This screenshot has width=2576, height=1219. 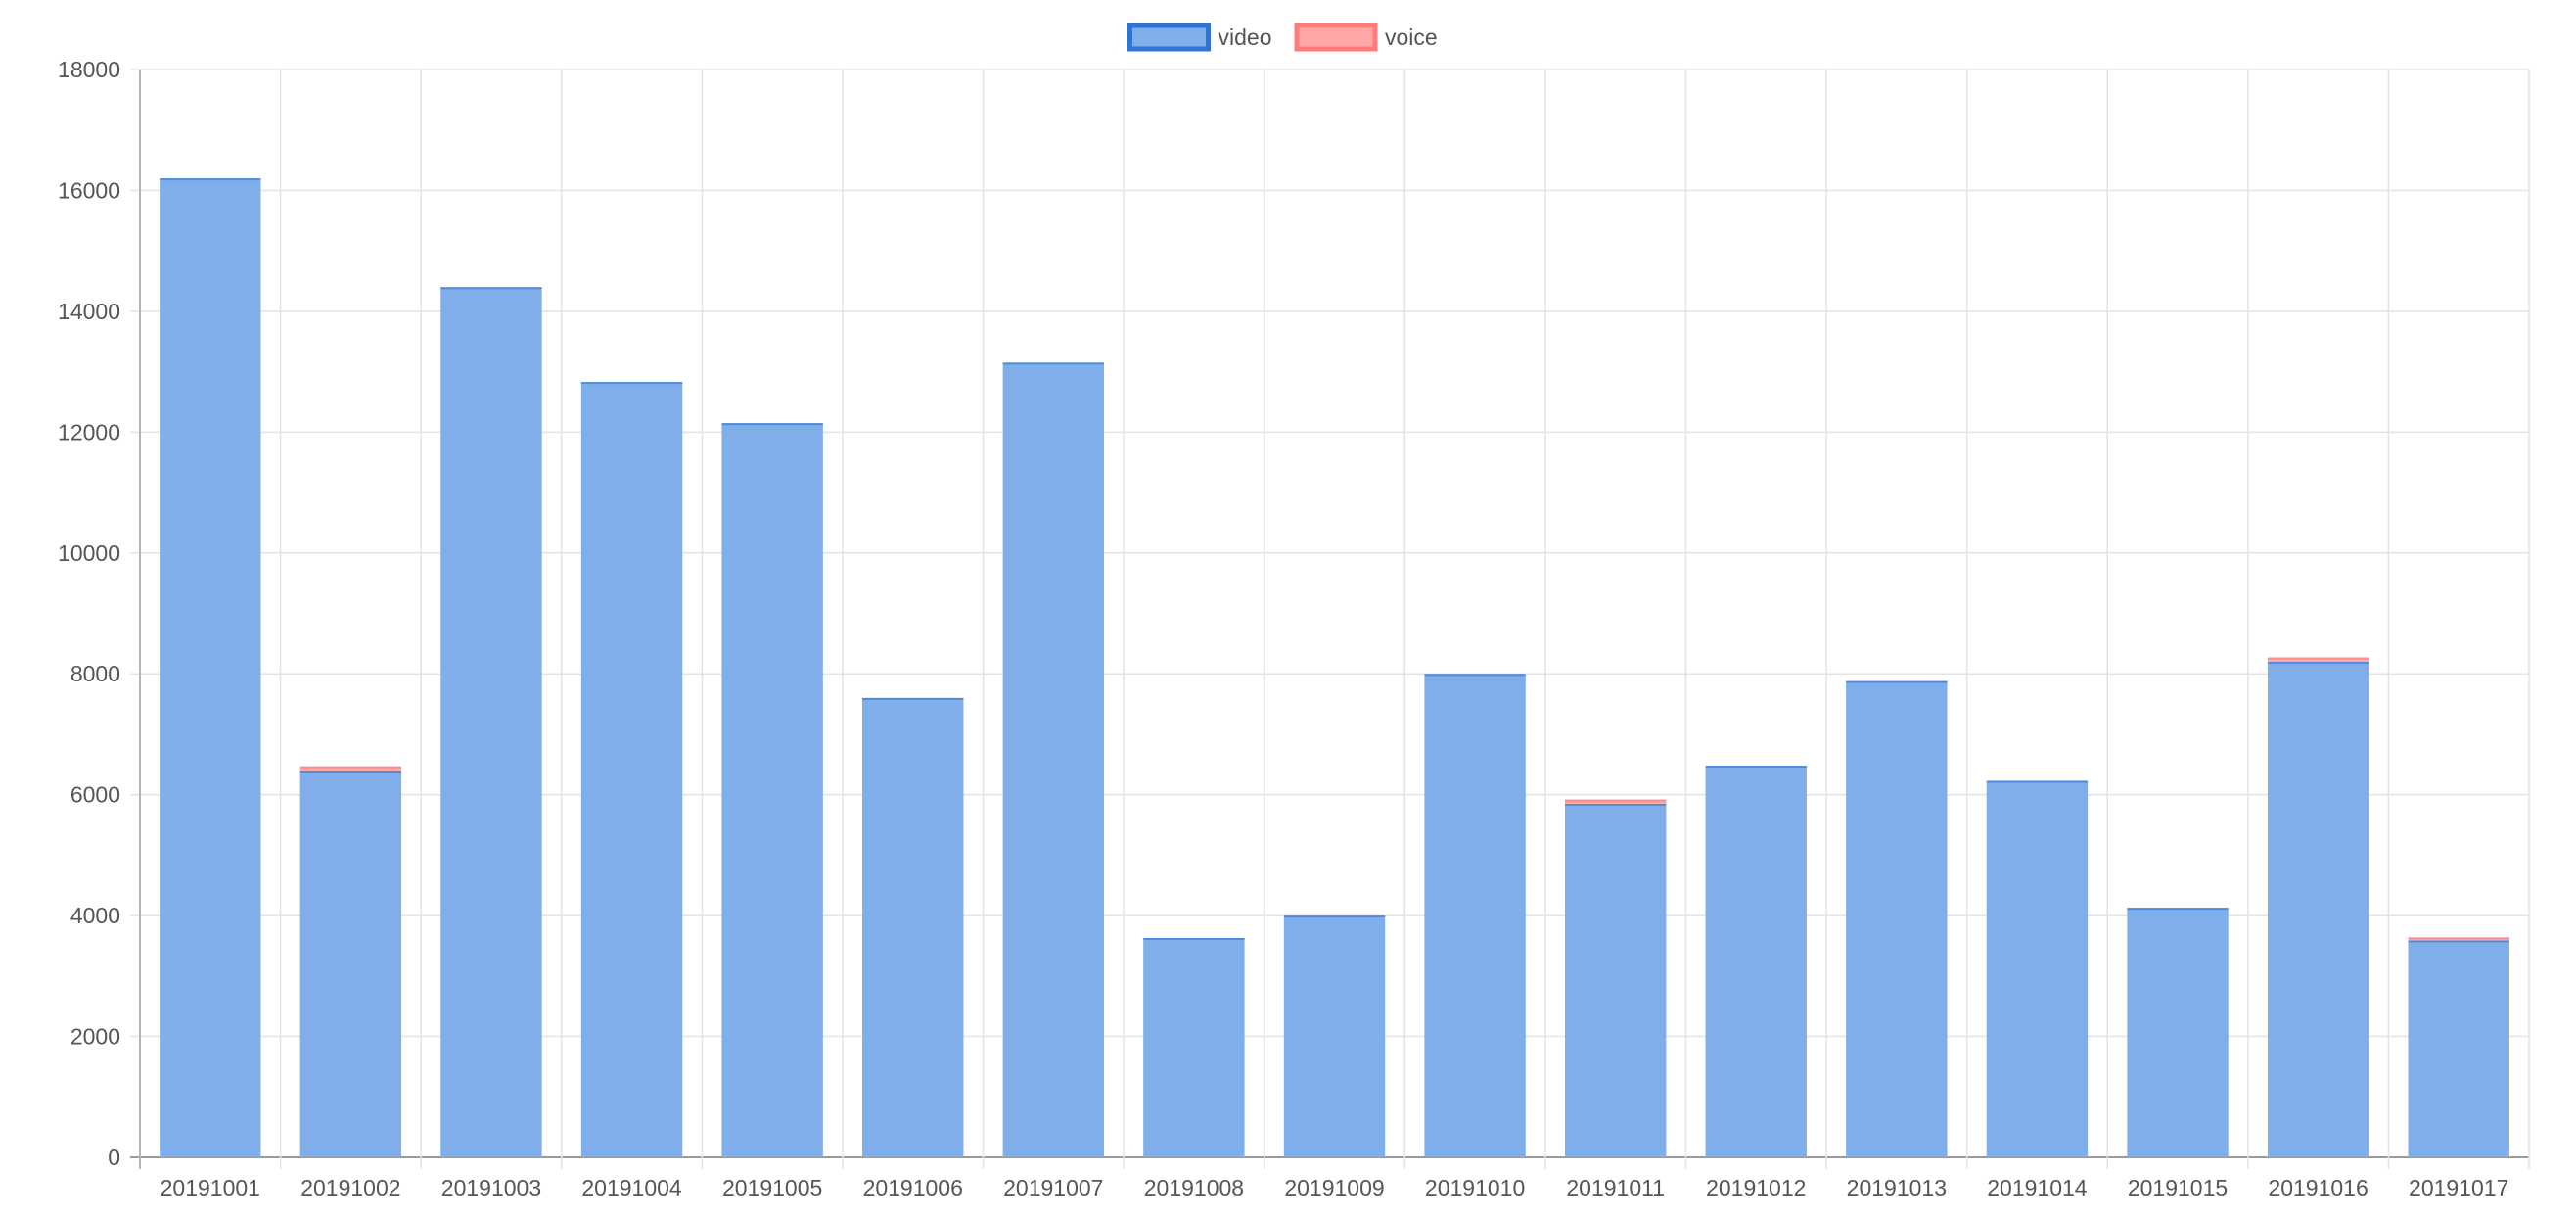 What do you see at coordinates (2459, 1187) in the screenshot?
I see `x-tick-label: 20191017` at bounding box center [2459, 1187].